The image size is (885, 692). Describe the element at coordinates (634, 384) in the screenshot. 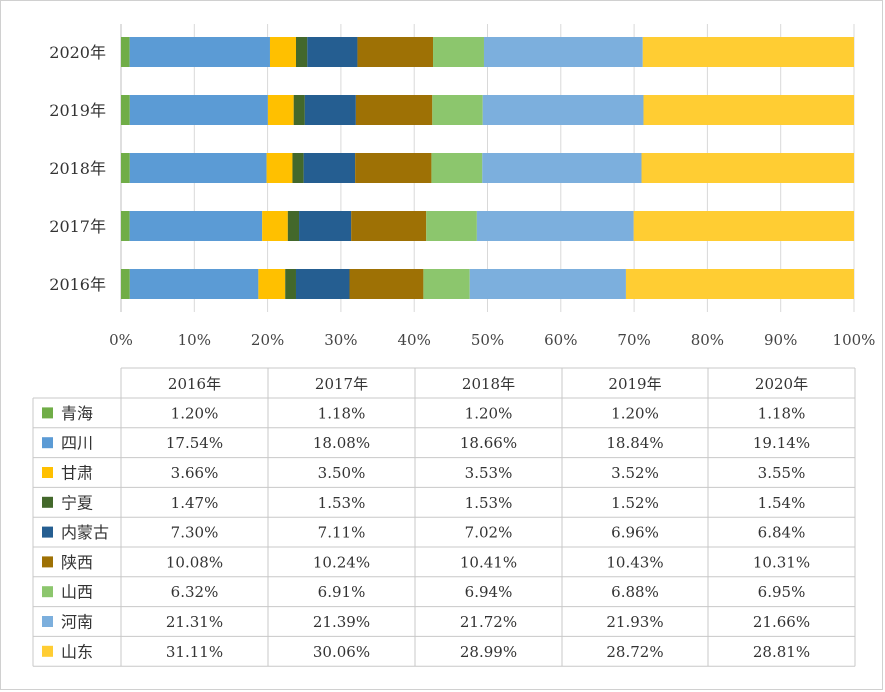

I see `table-header: 2019年` at that location.